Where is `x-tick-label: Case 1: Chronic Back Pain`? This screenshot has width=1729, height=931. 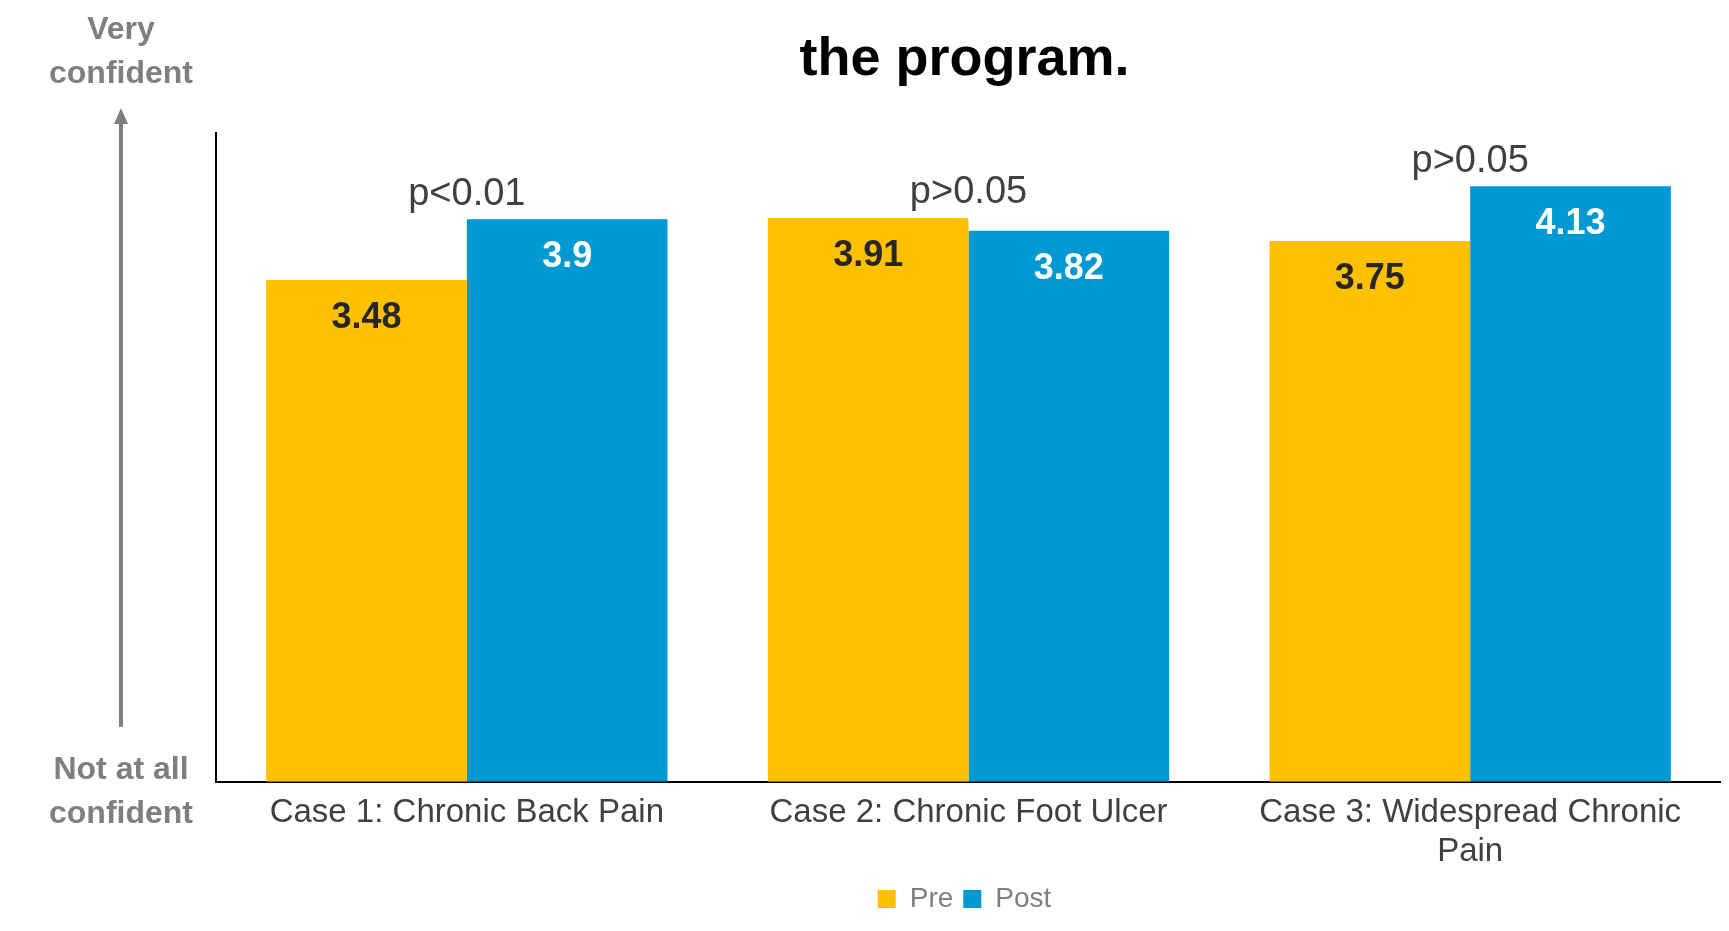
x-tick-label: Case 1: Chronic Back Pain is located at coordinates (467, 810).